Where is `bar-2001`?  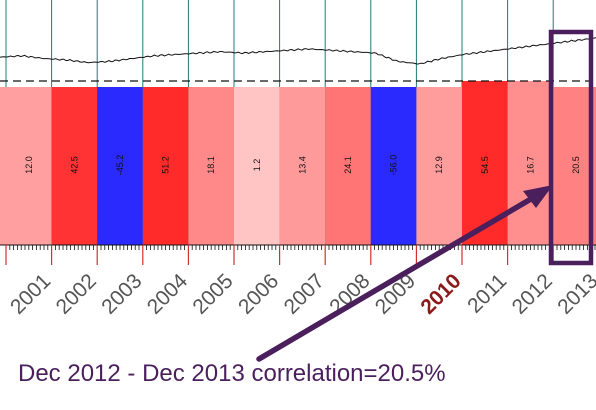
bar-2001 is located at coordinates (29, 166).